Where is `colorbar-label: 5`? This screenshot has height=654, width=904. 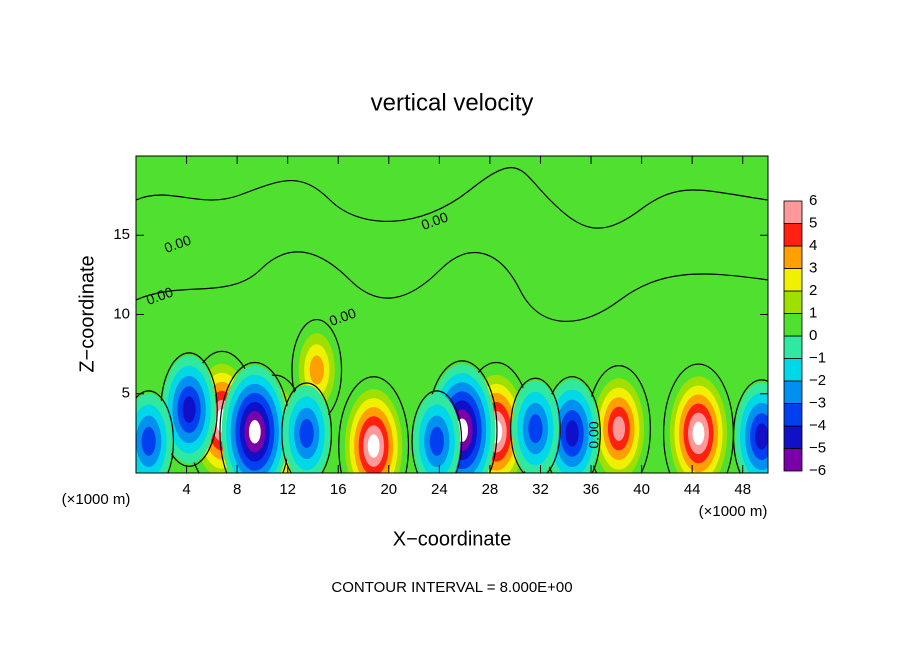
colorbar-label: 5 is located at coordinates (813, 222).